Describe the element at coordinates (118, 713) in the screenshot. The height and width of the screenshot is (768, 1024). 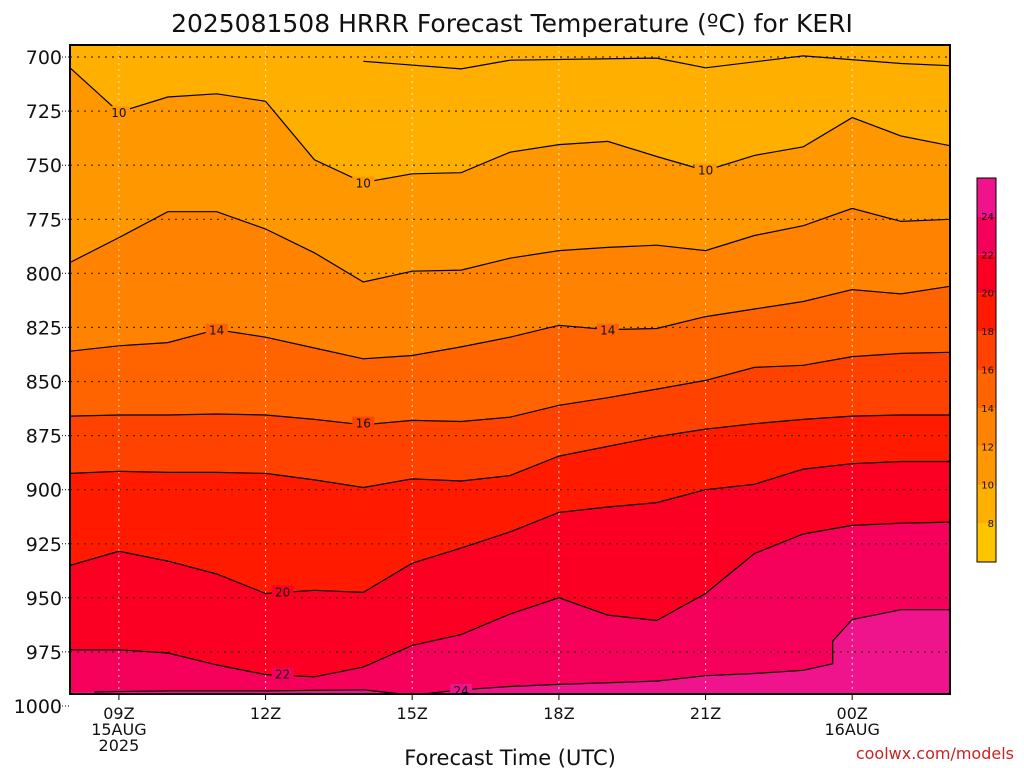
I see `x-tick-label-09Z: 09Z` at that location.